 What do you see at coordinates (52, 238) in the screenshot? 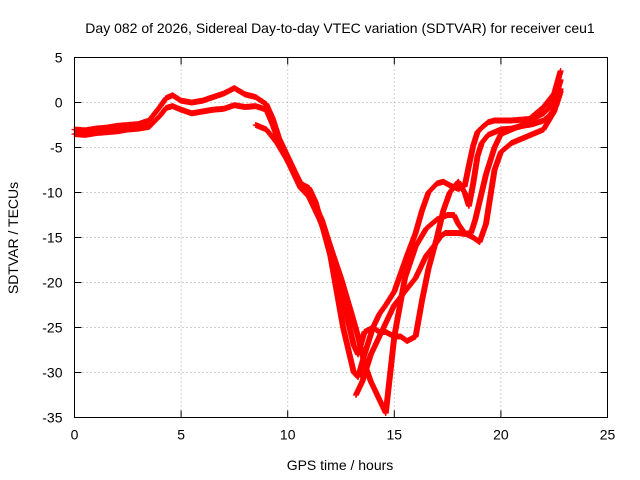
I see `y-tick-label: -15` at bounding box center [52, 238].